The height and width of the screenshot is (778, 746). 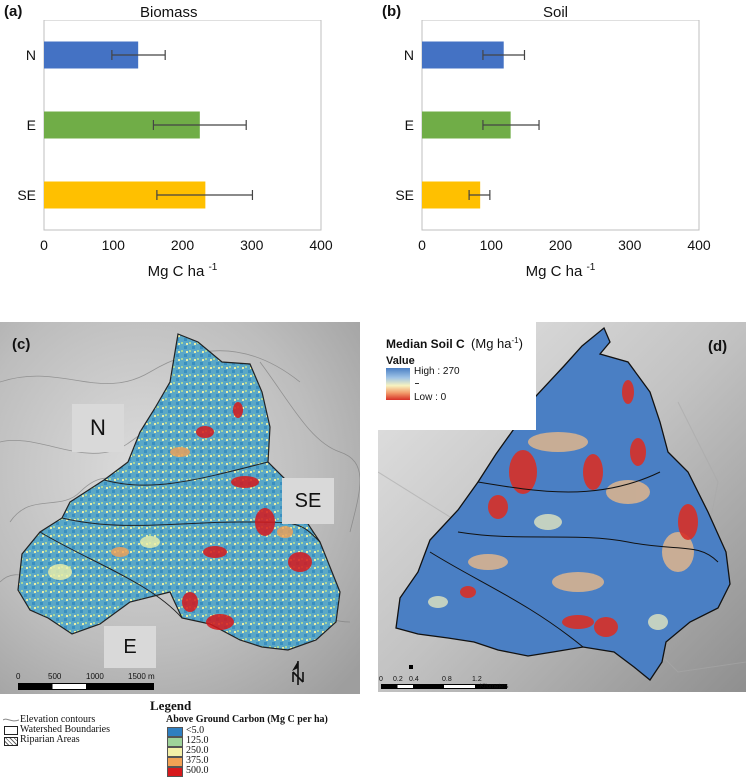 I want to click on map-d-scale-04: 0.4, so click(x=414, y=679).